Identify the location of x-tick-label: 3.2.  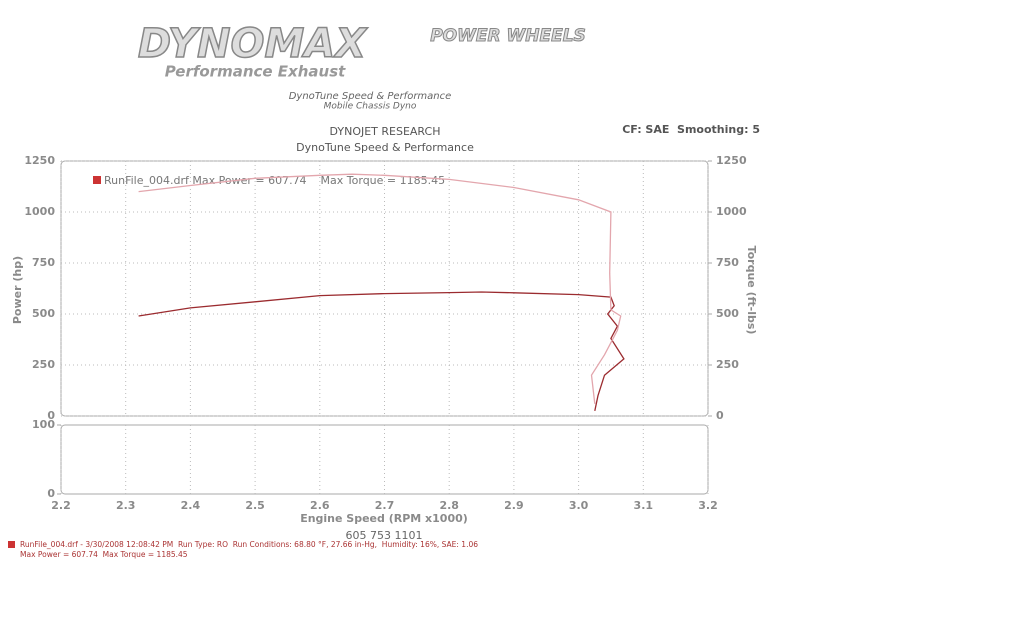
(708, 505).